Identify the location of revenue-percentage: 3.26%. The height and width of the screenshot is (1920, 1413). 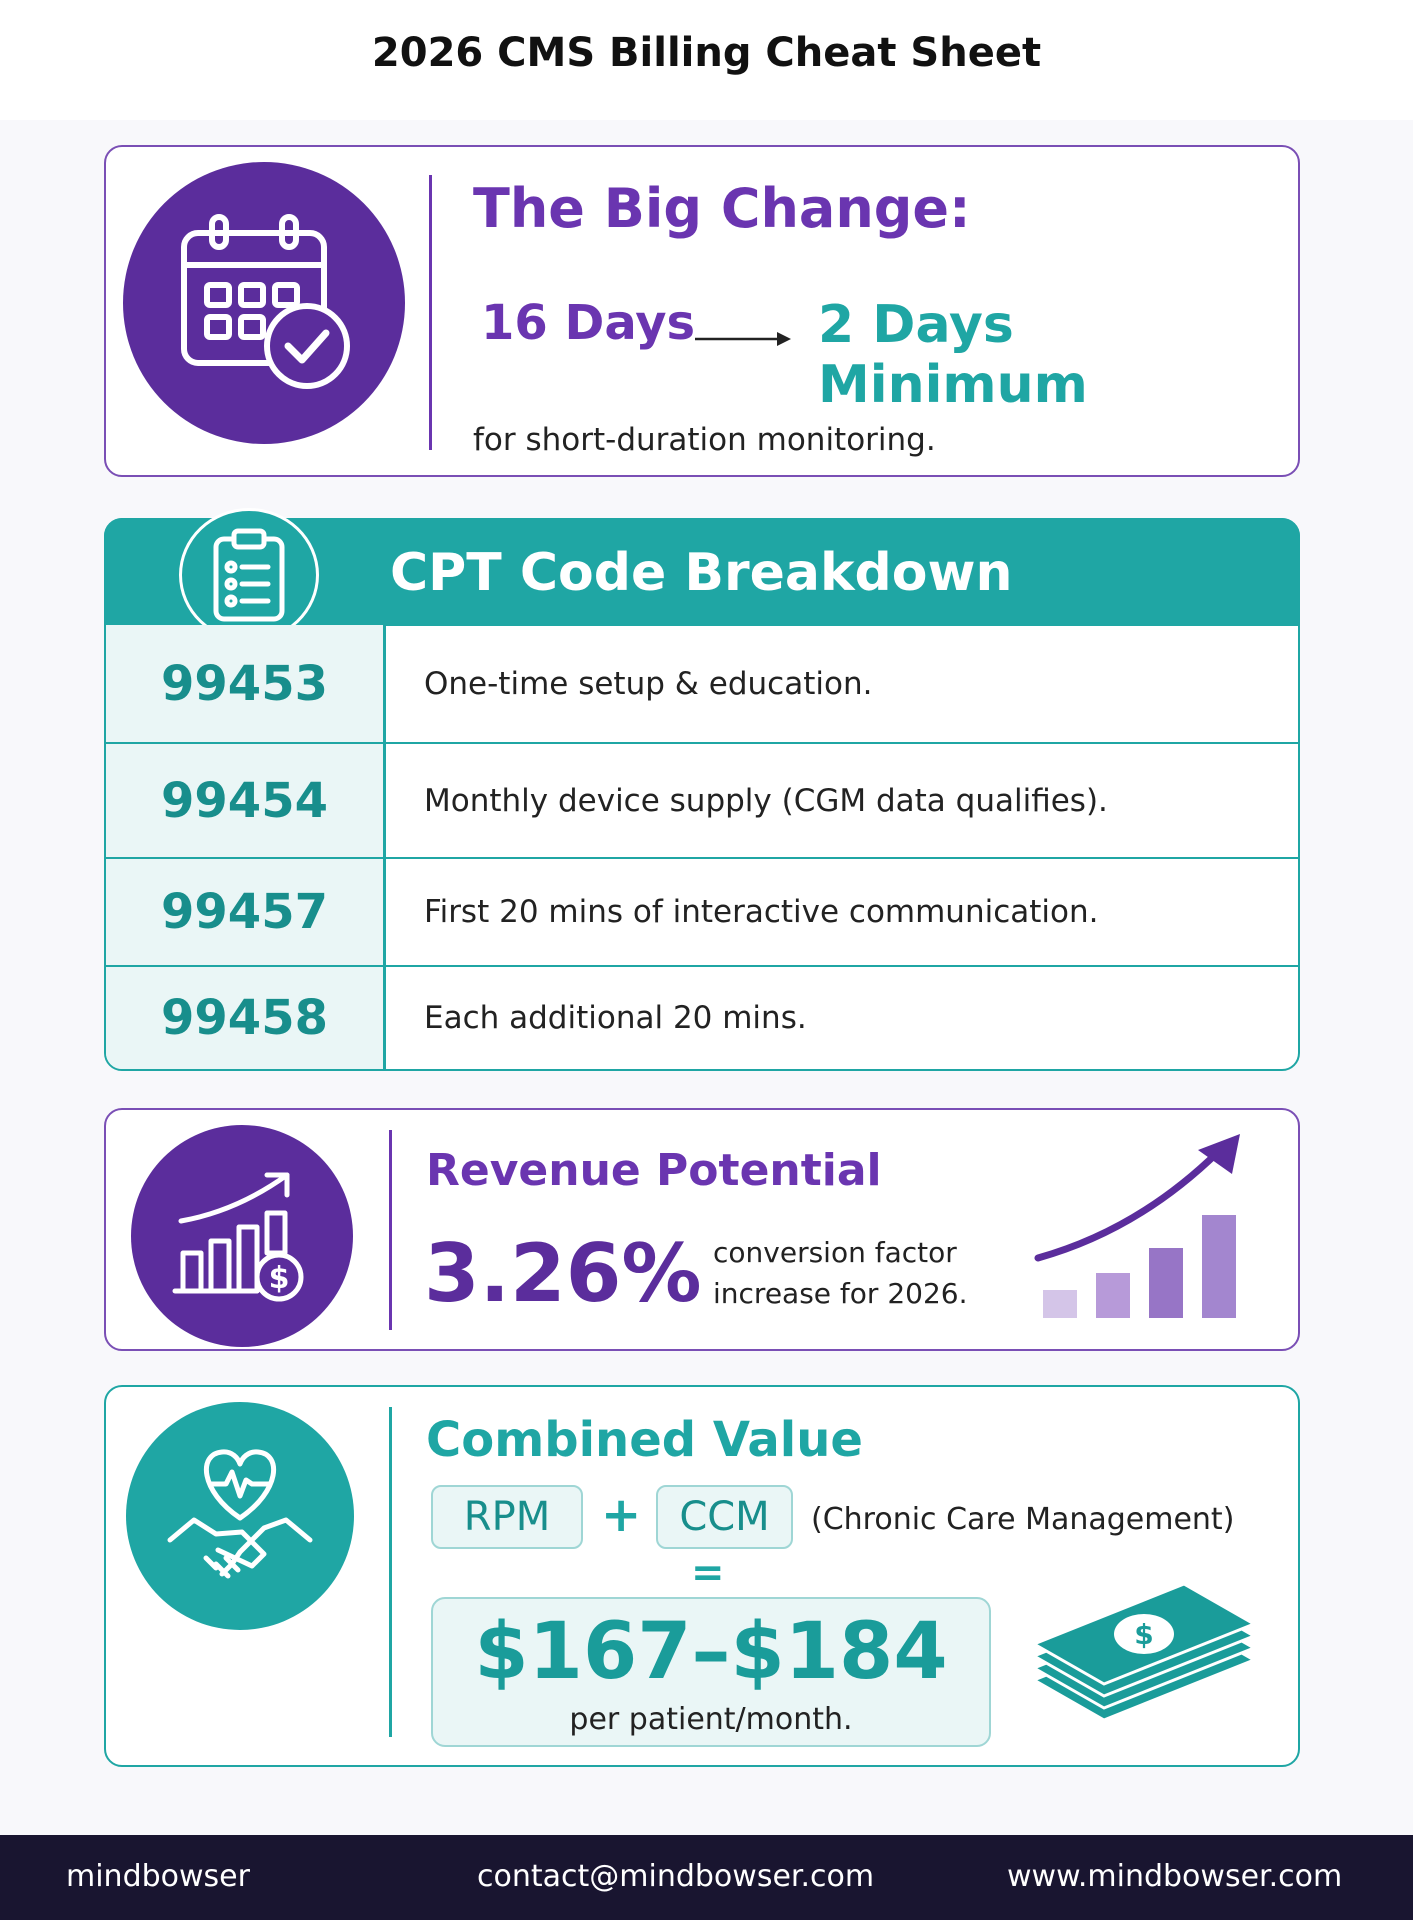
(563, 1273).